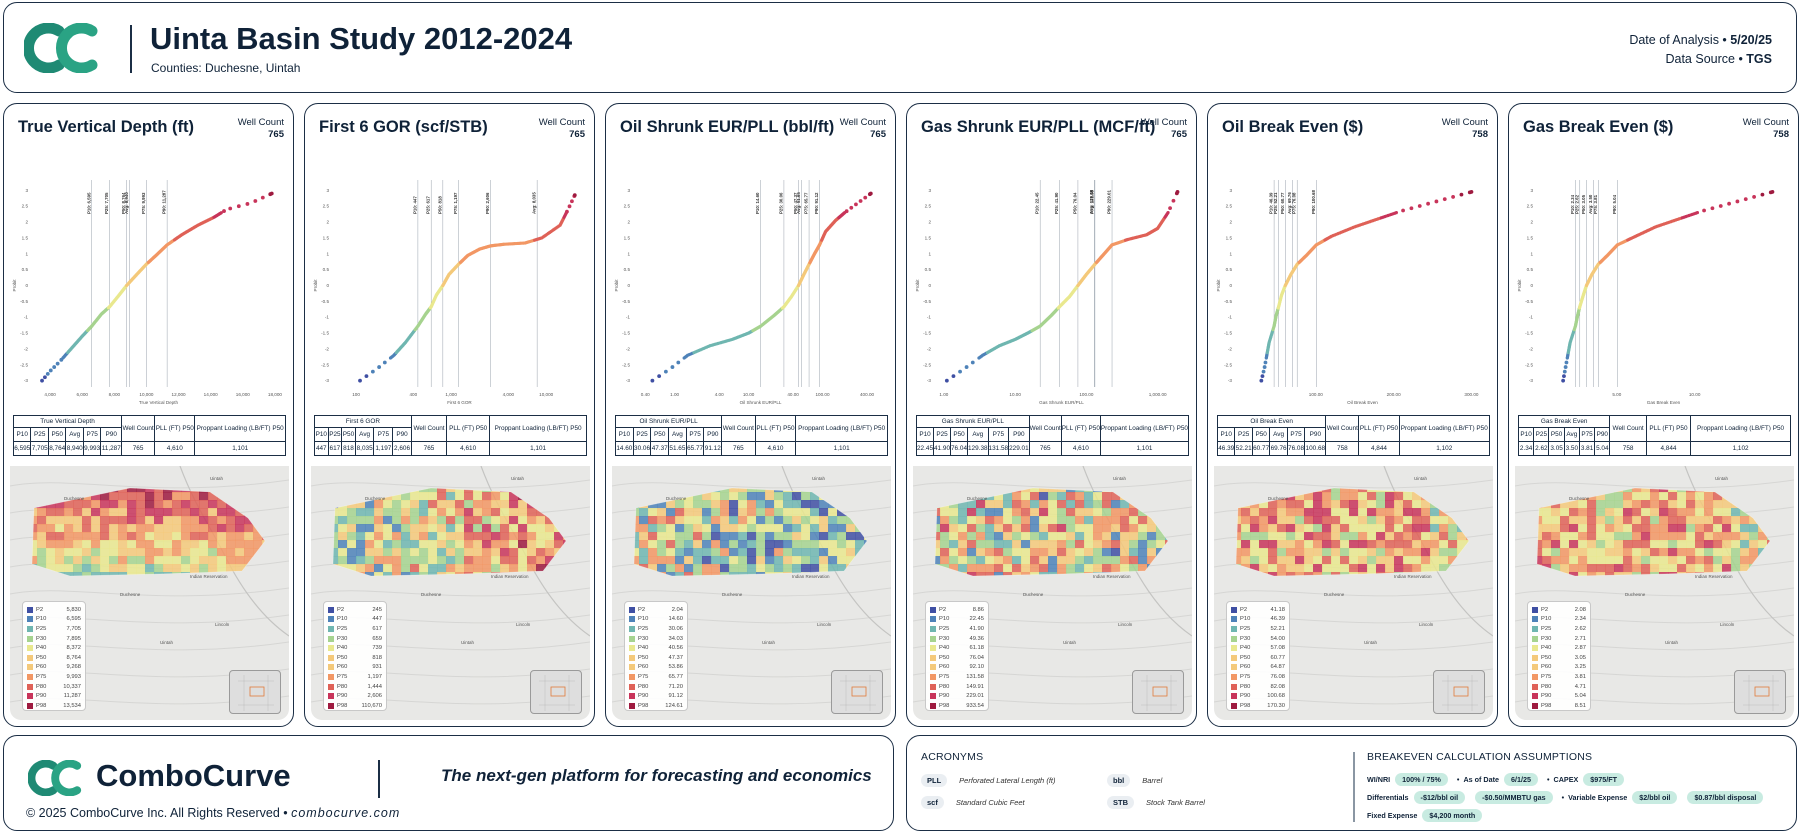 This screenshot has width=1800, height=833. What do you see at coordinates (1120, 802) in the screenshot?
I see `acronym-key: STB` at bounding box center [1120, 802].